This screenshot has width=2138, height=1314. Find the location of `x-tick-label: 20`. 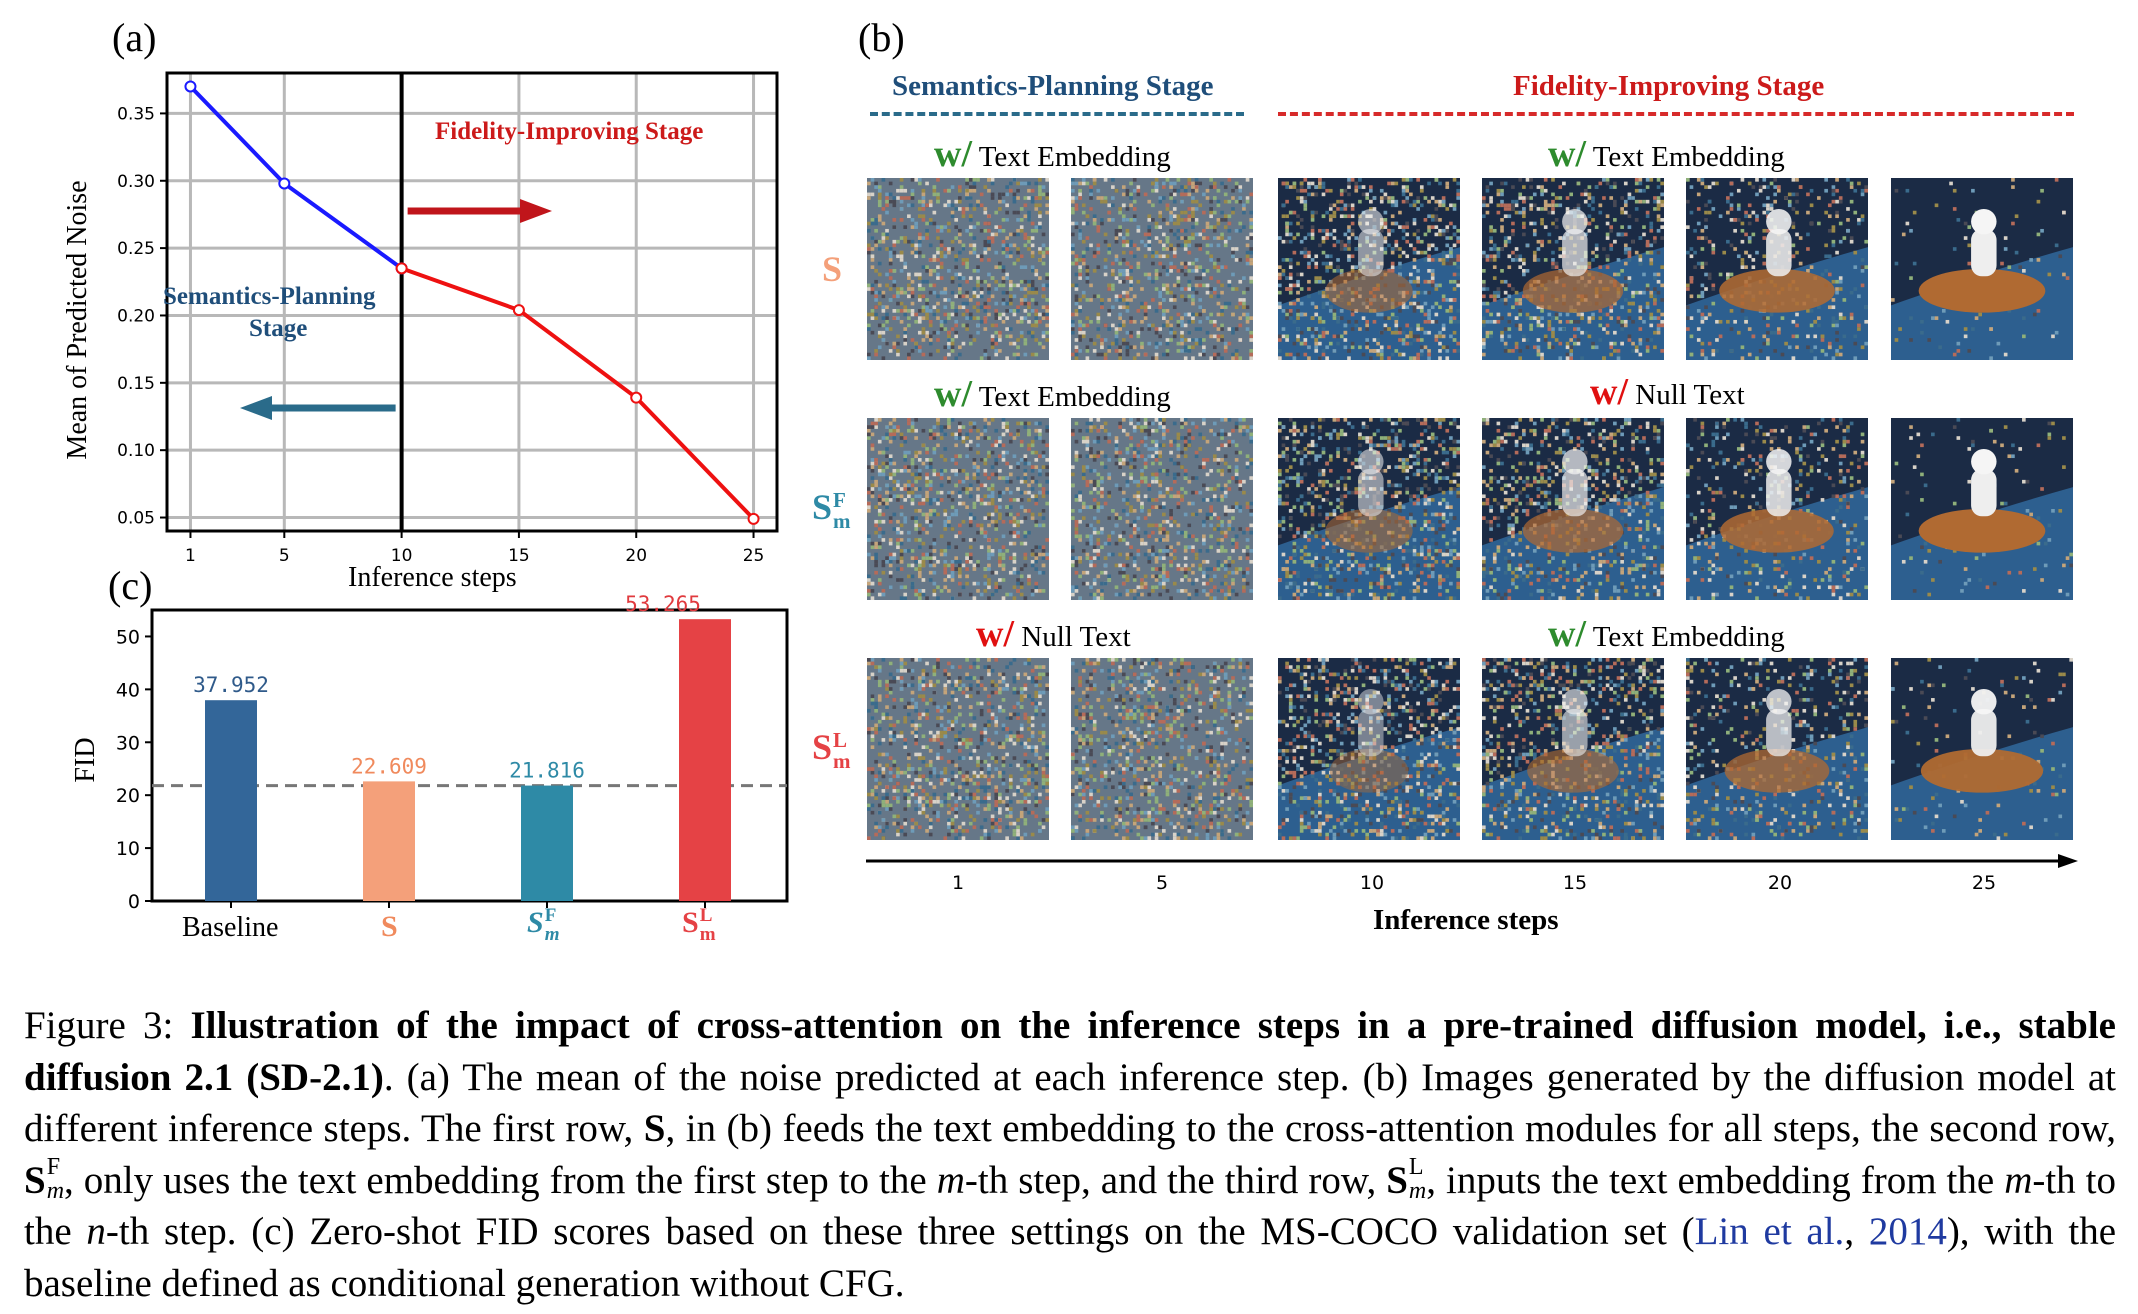

x-tick-label: 20 is located at coordinates (636, 556).